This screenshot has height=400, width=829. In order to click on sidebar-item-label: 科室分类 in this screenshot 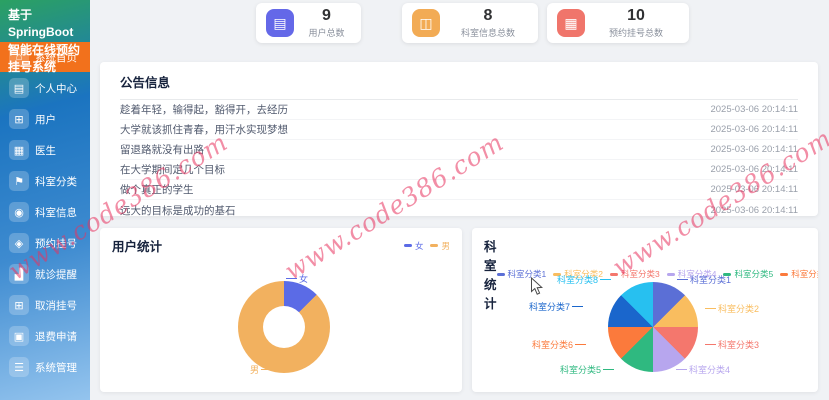, I will do `click(56, 181)`.